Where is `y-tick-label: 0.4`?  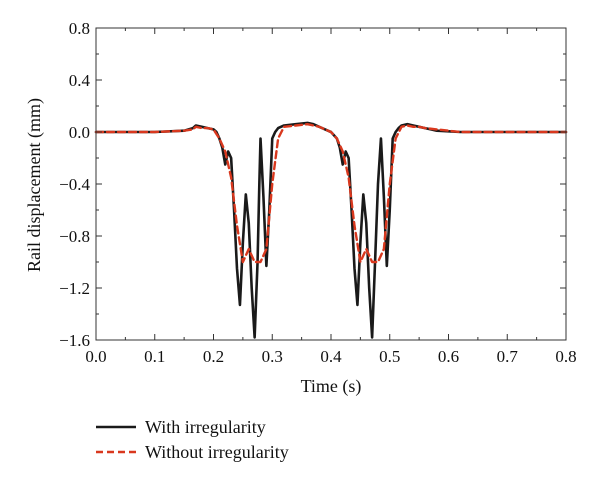
y-tick-label: 0.4 is located at coordinates (80, 80).